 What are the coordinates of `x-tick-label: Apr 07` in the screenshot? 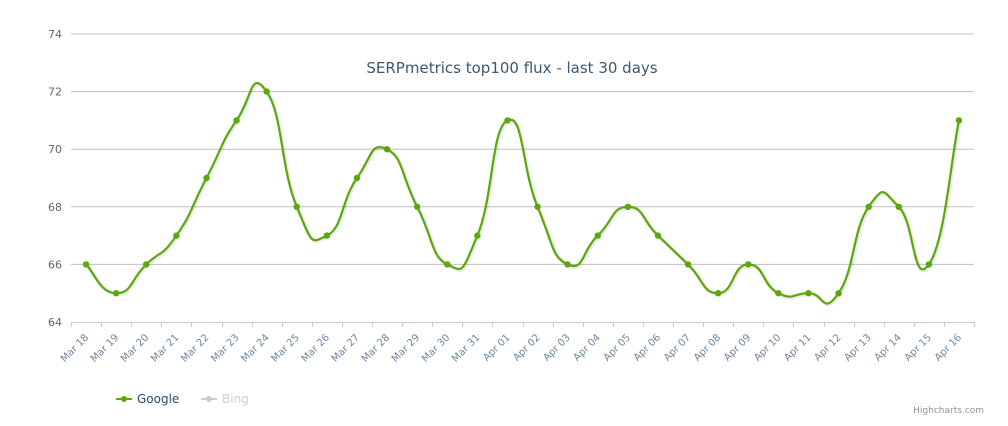 It's located at (677, 347).